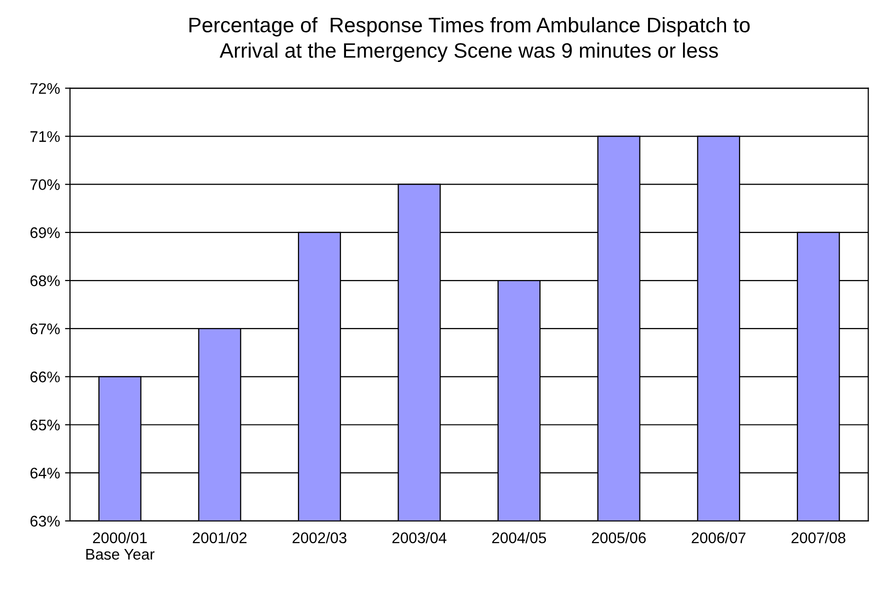 The width and height of the screenshot is (886, 596). What do you see at coordinates (469, 39) in the screenshot?
I see `chart-title: Percentage of Response Times from Ambulance Dispatch to Arrival at the Emergency Scene was 9 minutes or less` at bounding box center [469, 39].